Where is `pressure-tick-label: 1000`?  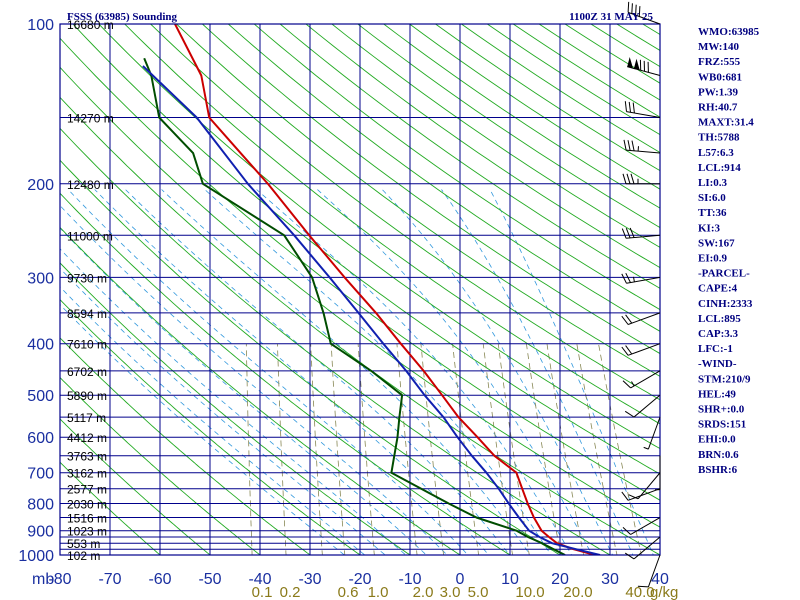
pressure-tick-label: 1000 is located at coordinates (36, 556).